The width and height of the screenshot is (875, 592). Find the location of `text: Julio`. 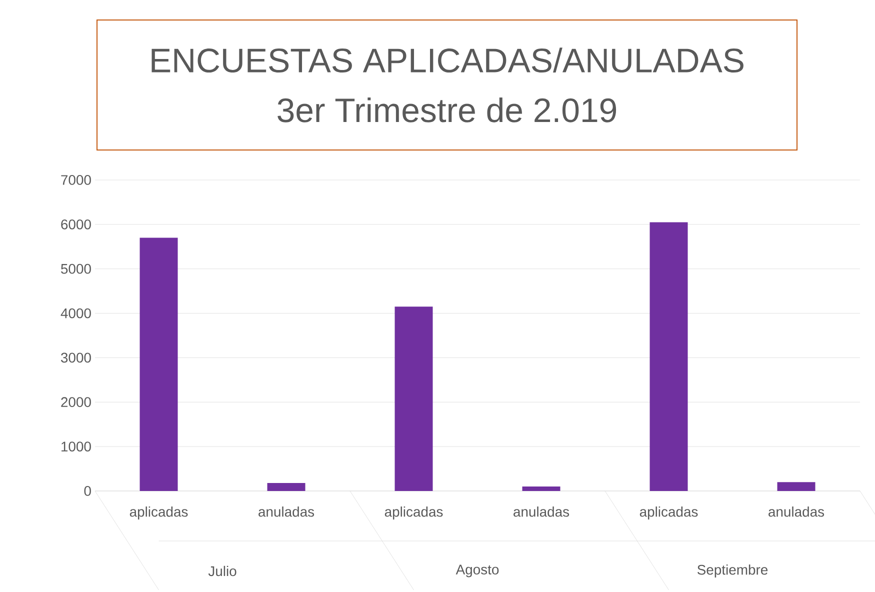

text: Julio is located at coordinates (222, 571).